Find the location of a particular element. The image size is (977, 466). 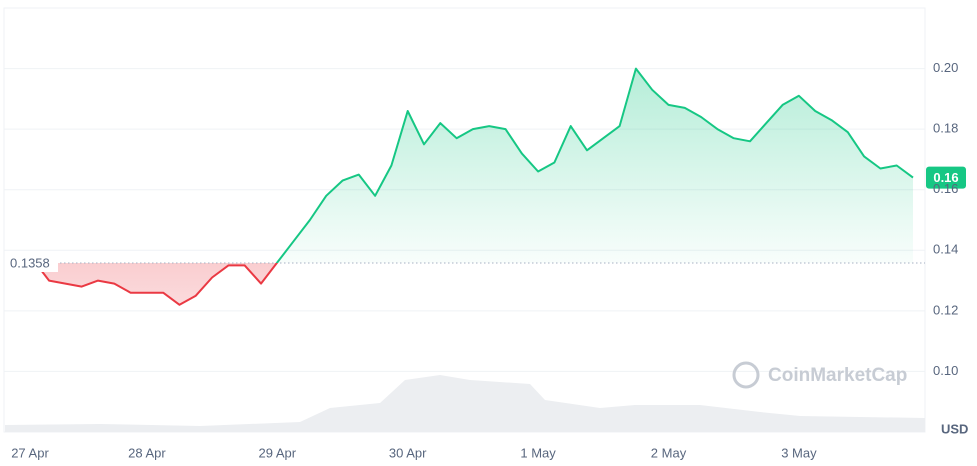

x-tick-label: 30 Apr is located at coordinates (408, 452).